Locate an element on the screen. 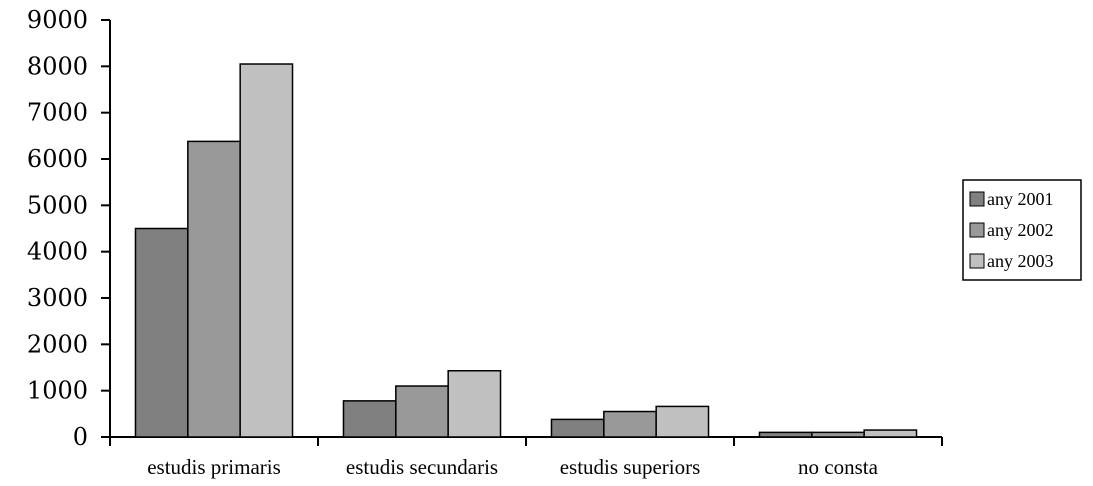 This screenshot has height=486, width=1093. x-category-label: estudis superiors is located at coordinates (630, 467).